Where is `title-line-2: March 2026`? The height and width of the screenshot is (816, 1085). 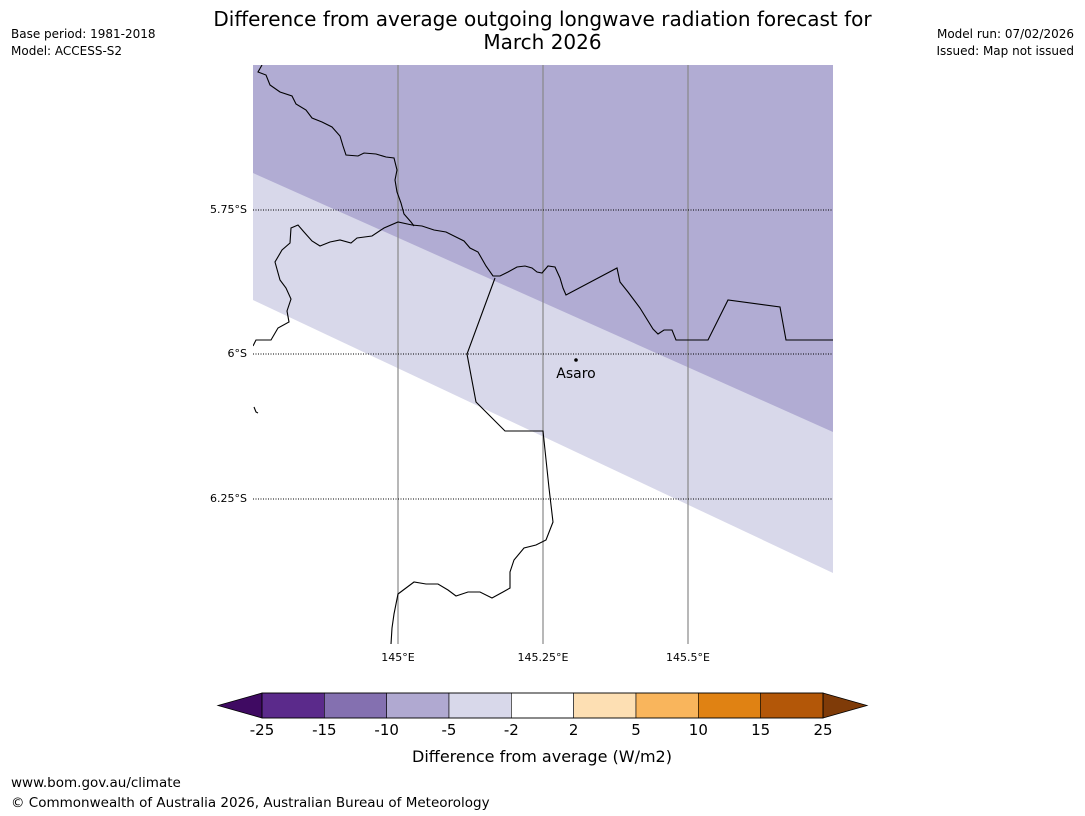 title-line-2: March 2026 is located at coordinates (542, 42).